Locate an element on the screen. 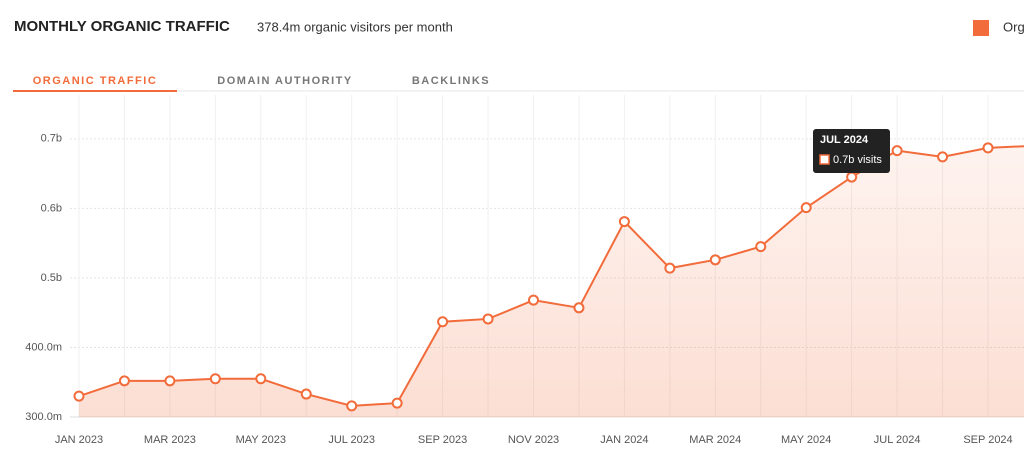  y-tick-label: 0.7b is located at coordinates (51, 139).